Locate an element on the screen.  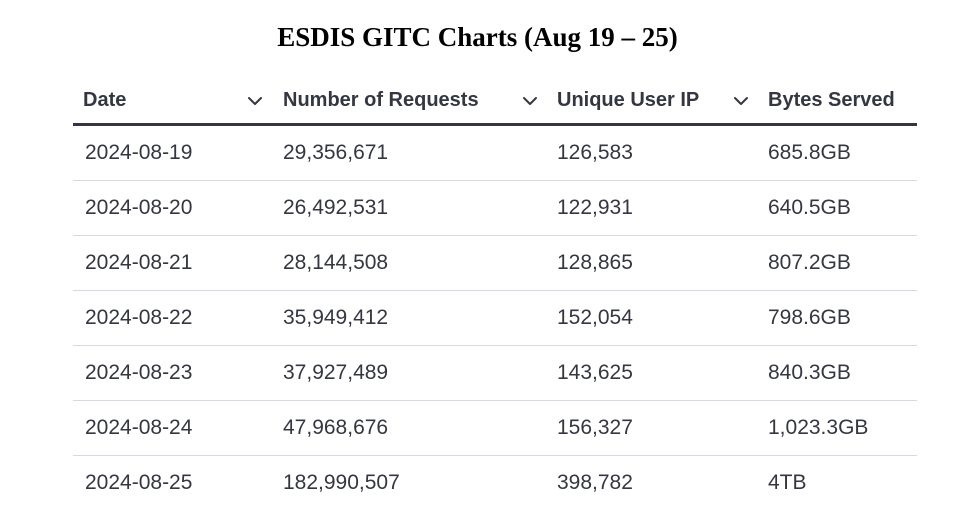
table-row: 2024-08-23 37,927,489 143,625 840.3GB is located at coordinates (495, 373).